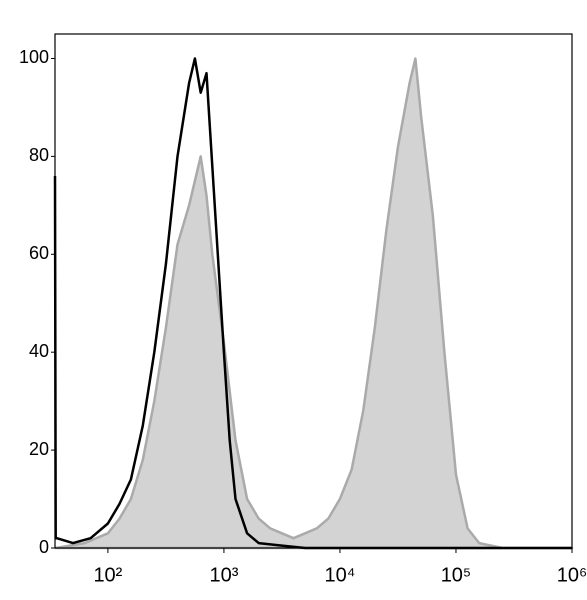 This screenshot has width=587, height=600. I want to click on y-tick-label: 40, so click(39, 351).